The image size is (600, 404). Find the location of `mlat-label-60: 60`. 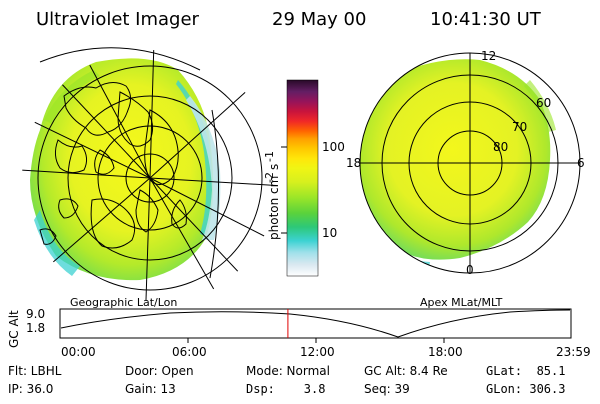

mlat-label-60: 60 is located at coordinates (543, 103).